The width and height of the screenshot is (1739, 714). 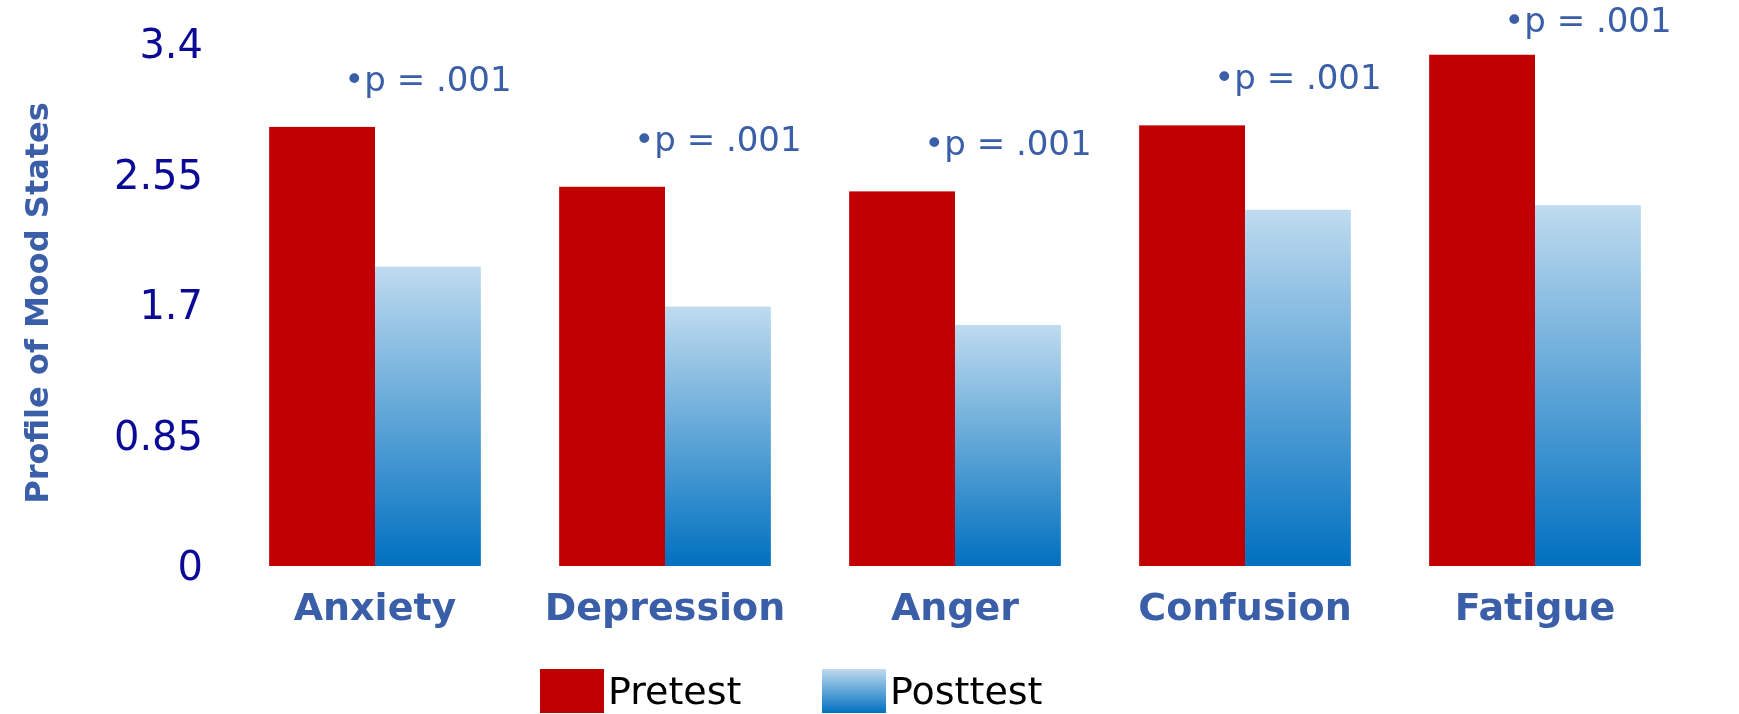 I want to click on x-tick-label: Confusion, so click(x=1245, y=607).